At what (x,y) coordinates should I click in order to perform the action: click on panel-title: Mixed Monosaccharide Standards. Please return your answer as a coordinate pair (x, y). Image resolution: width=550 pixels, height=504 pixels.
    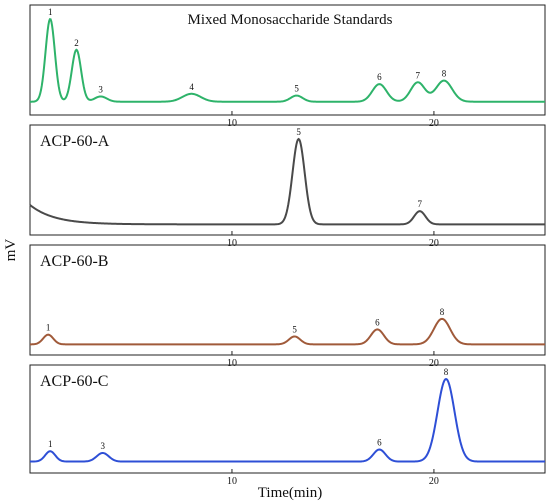
    Looking at the image, I should click on (290, 20).